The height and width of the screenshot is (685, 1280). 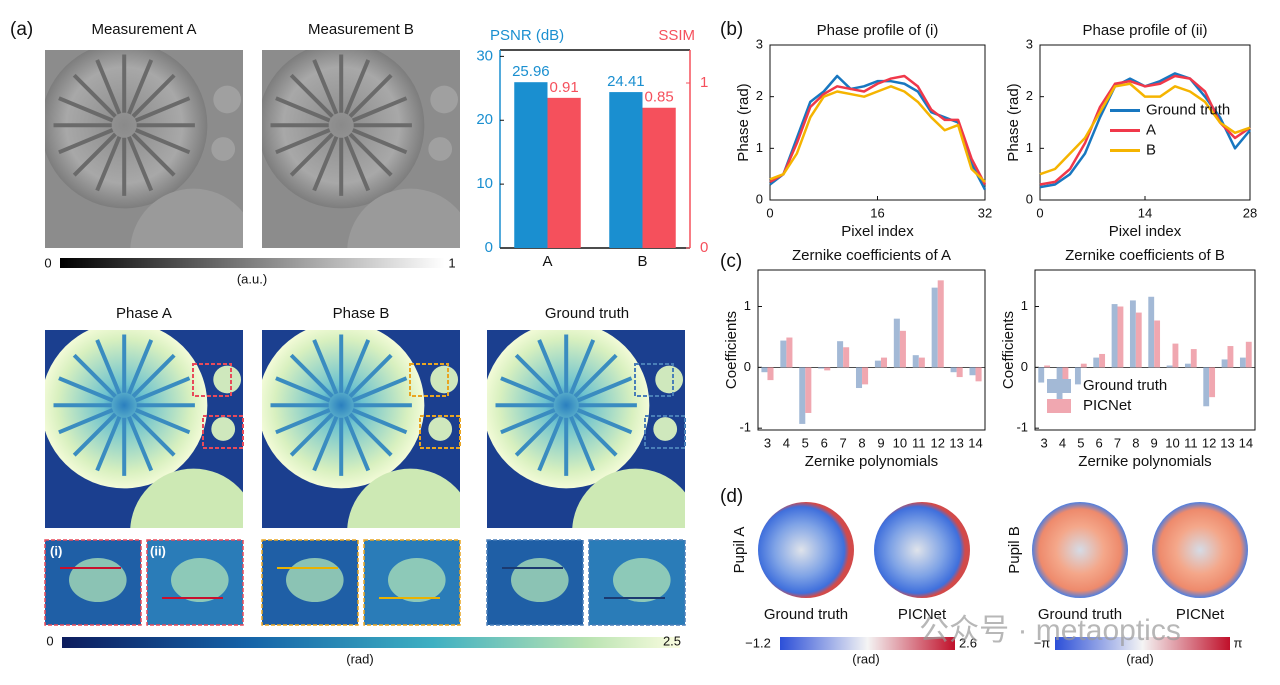 I want to click on x-tick-label: B, so click(x=642, y=261).